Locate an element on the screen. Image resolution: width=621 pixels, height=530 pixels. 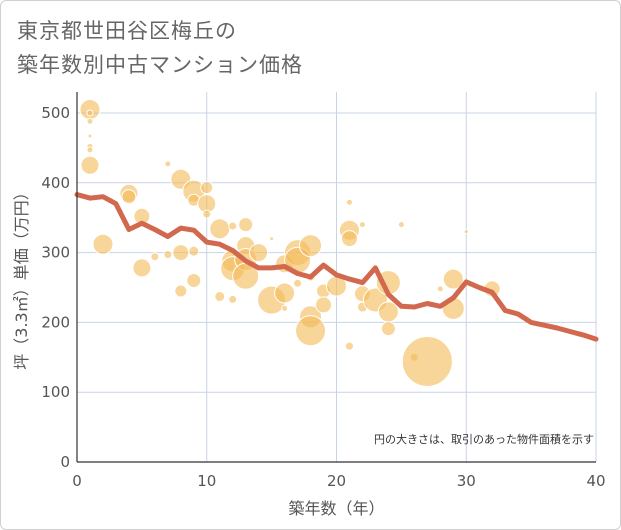
x-tick-label: 40 is located at coordinates (595, 481).